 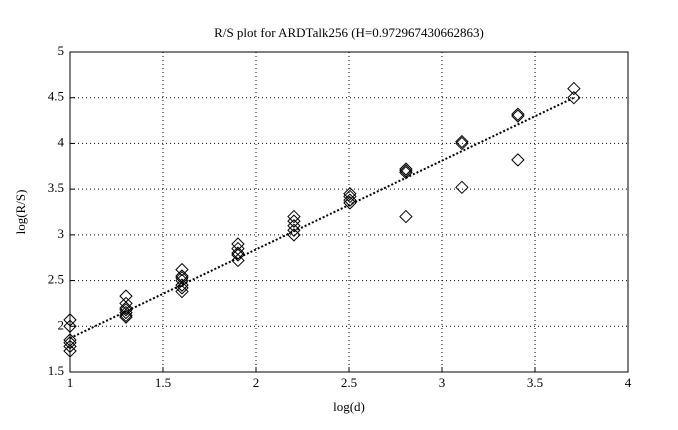 I want to click on x-tick-label: 2, so click(x=256, y=382).